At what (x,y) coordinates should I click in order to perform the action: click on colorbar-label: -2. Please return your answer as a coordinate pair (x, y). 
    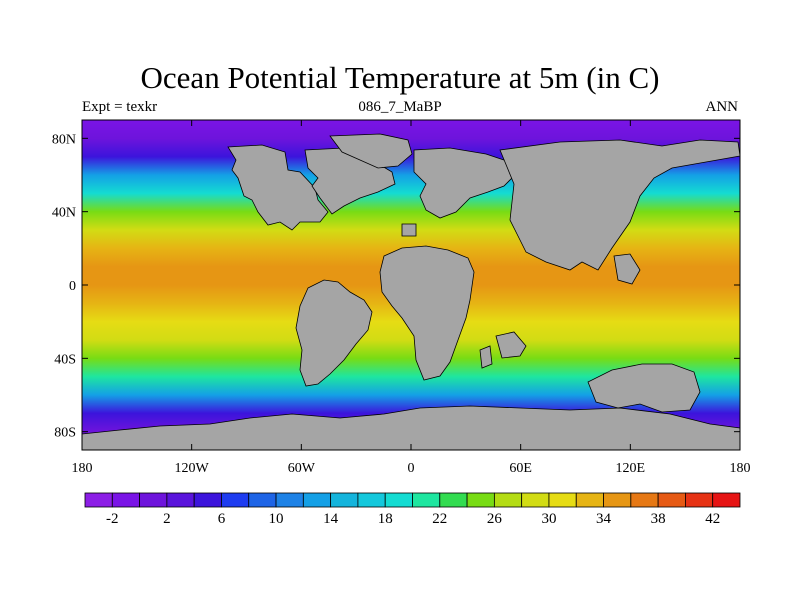
    Looking at the image, I should click on (112, 519).